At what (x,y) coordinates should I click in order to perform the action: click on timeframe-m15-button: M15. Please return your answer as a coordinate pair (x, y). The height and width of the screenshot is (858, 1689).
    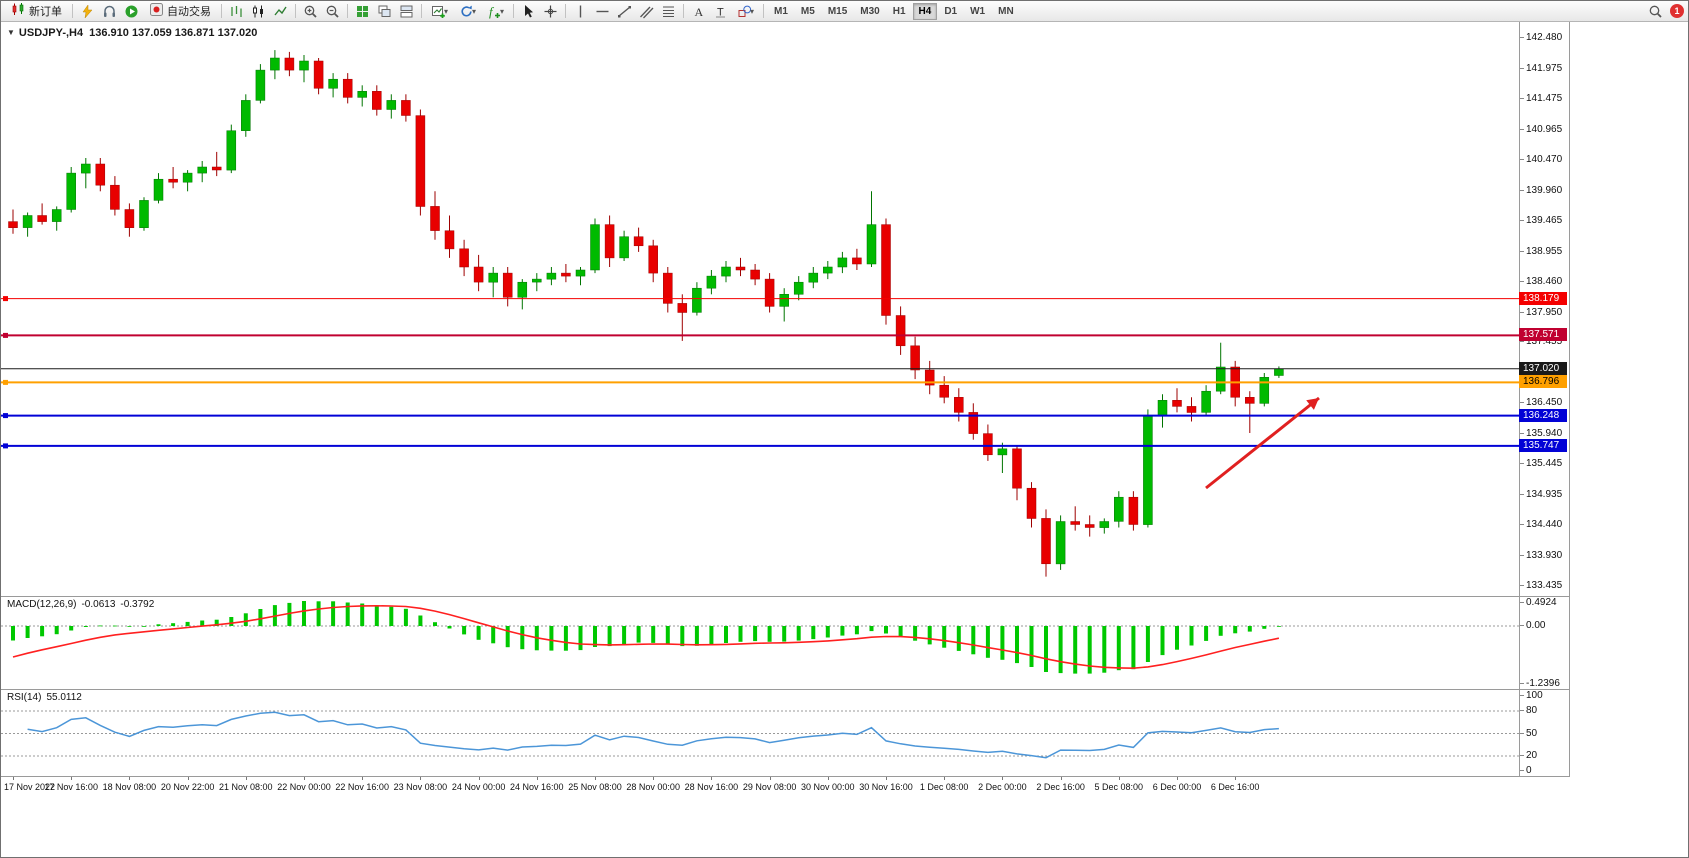
    Looking at the image, I should click on (837, 11).